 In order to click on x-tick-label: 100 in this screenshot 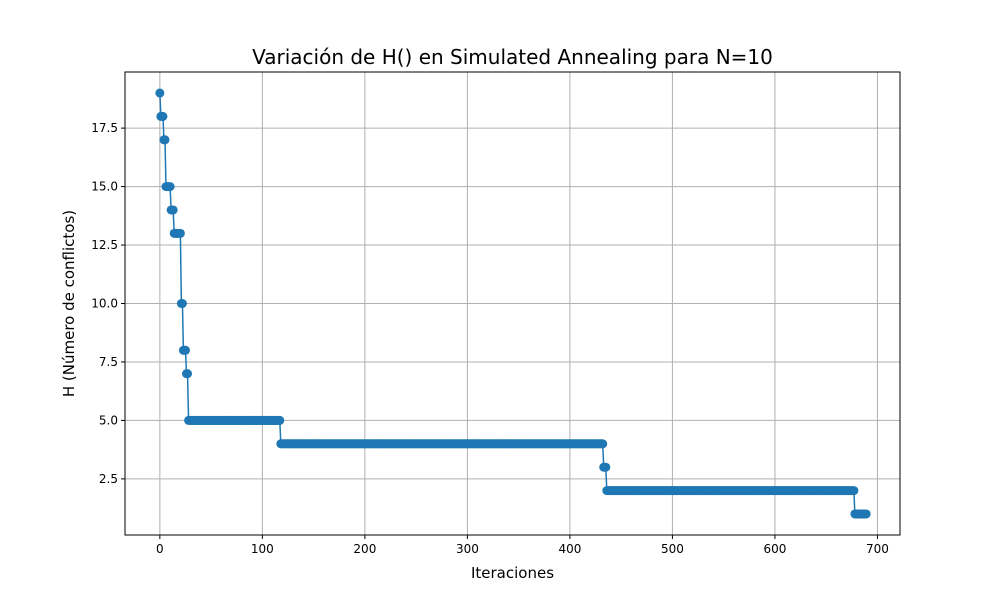, I will do `click(262, 549)`.